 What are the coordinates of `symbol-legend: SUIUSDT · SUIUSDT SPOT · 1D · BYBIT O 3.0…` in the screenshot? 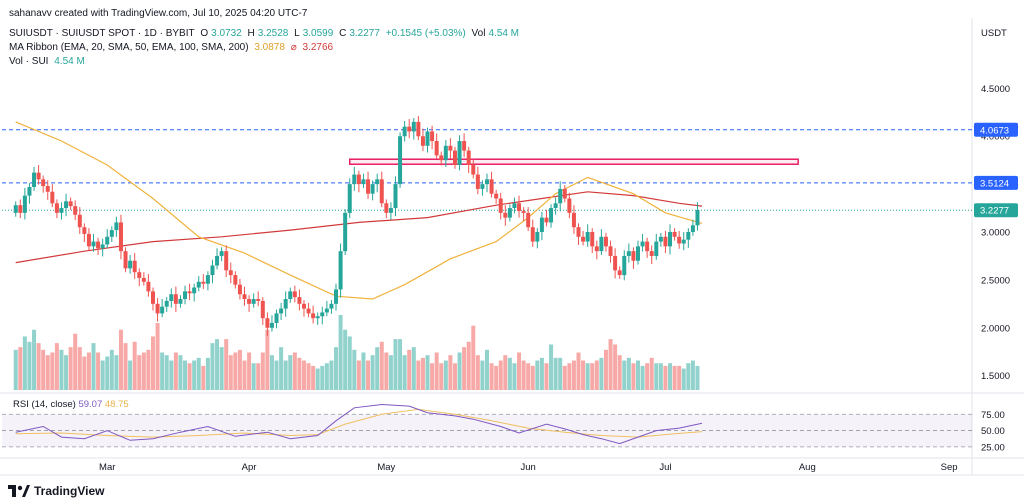 It's located at (265, 33).